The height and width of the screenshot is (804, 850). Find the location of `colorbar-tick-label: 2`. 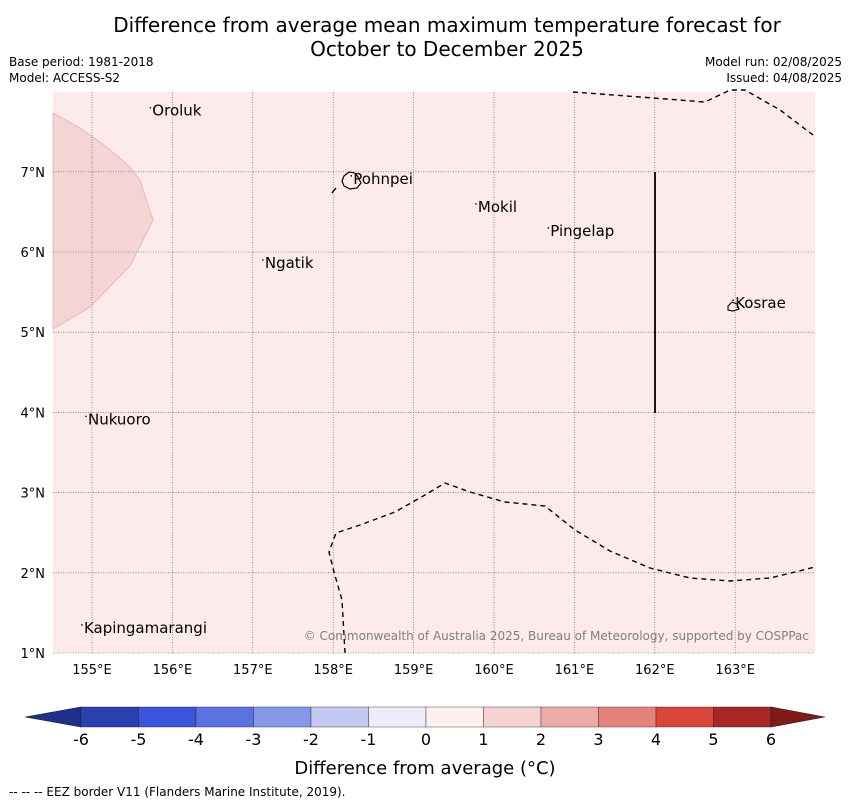

colorbar-tick-label: 2 is located at coordinates (541, 739).